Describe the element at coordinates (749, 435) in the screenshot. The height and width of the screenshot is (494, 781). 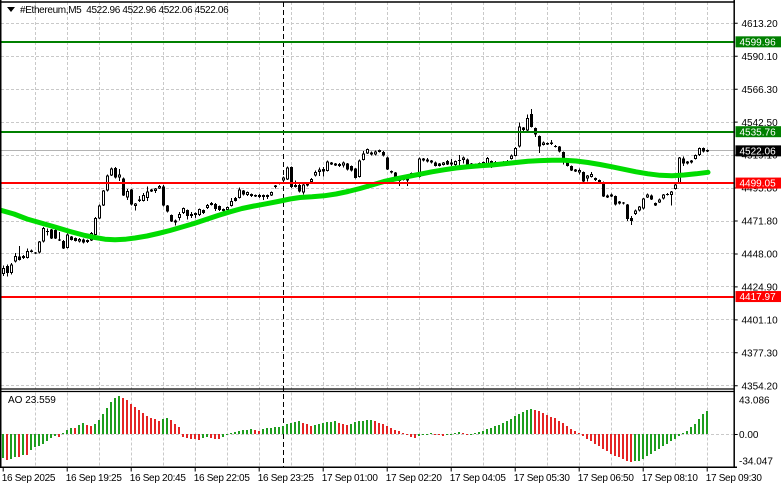
I see `svg-text: 0.00` at that location.